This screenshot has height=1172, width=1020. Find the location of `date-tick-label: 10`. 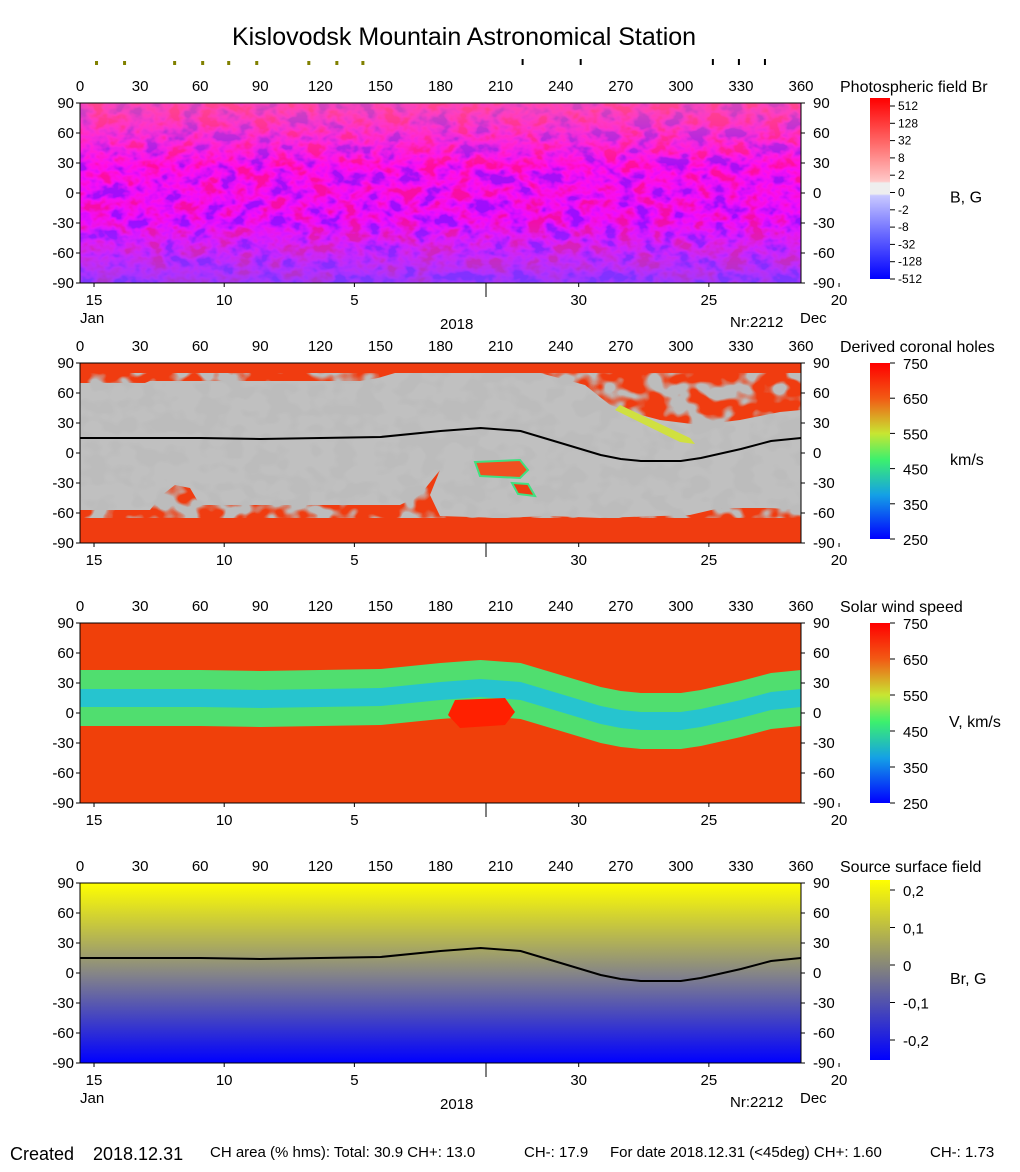

date-tick-label: 10 is located at coordinates (224, 820).